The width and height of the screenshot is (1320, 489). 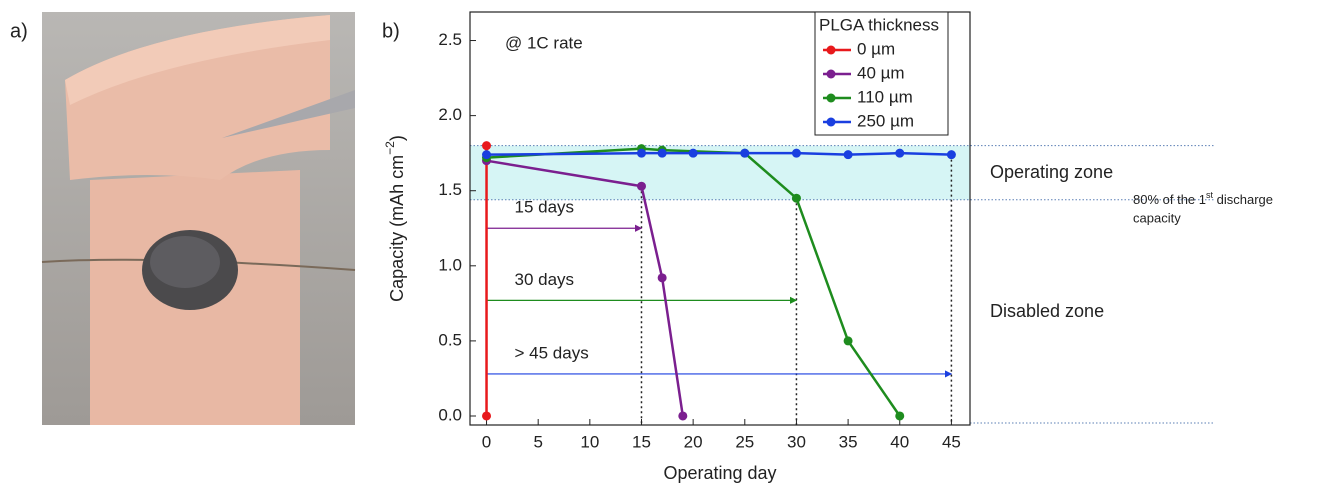 What do you see at coordinates (397, 138) in the screenshot?
I see `y-axis-label-end: )` at bounding box center [397, 138].